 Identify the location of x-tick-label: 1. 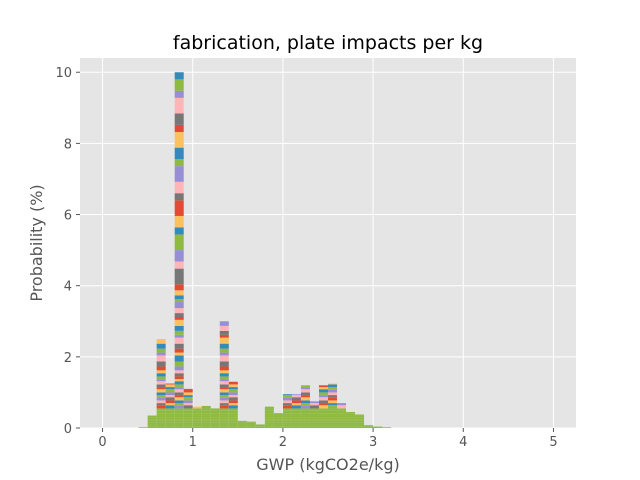
(193, 442).